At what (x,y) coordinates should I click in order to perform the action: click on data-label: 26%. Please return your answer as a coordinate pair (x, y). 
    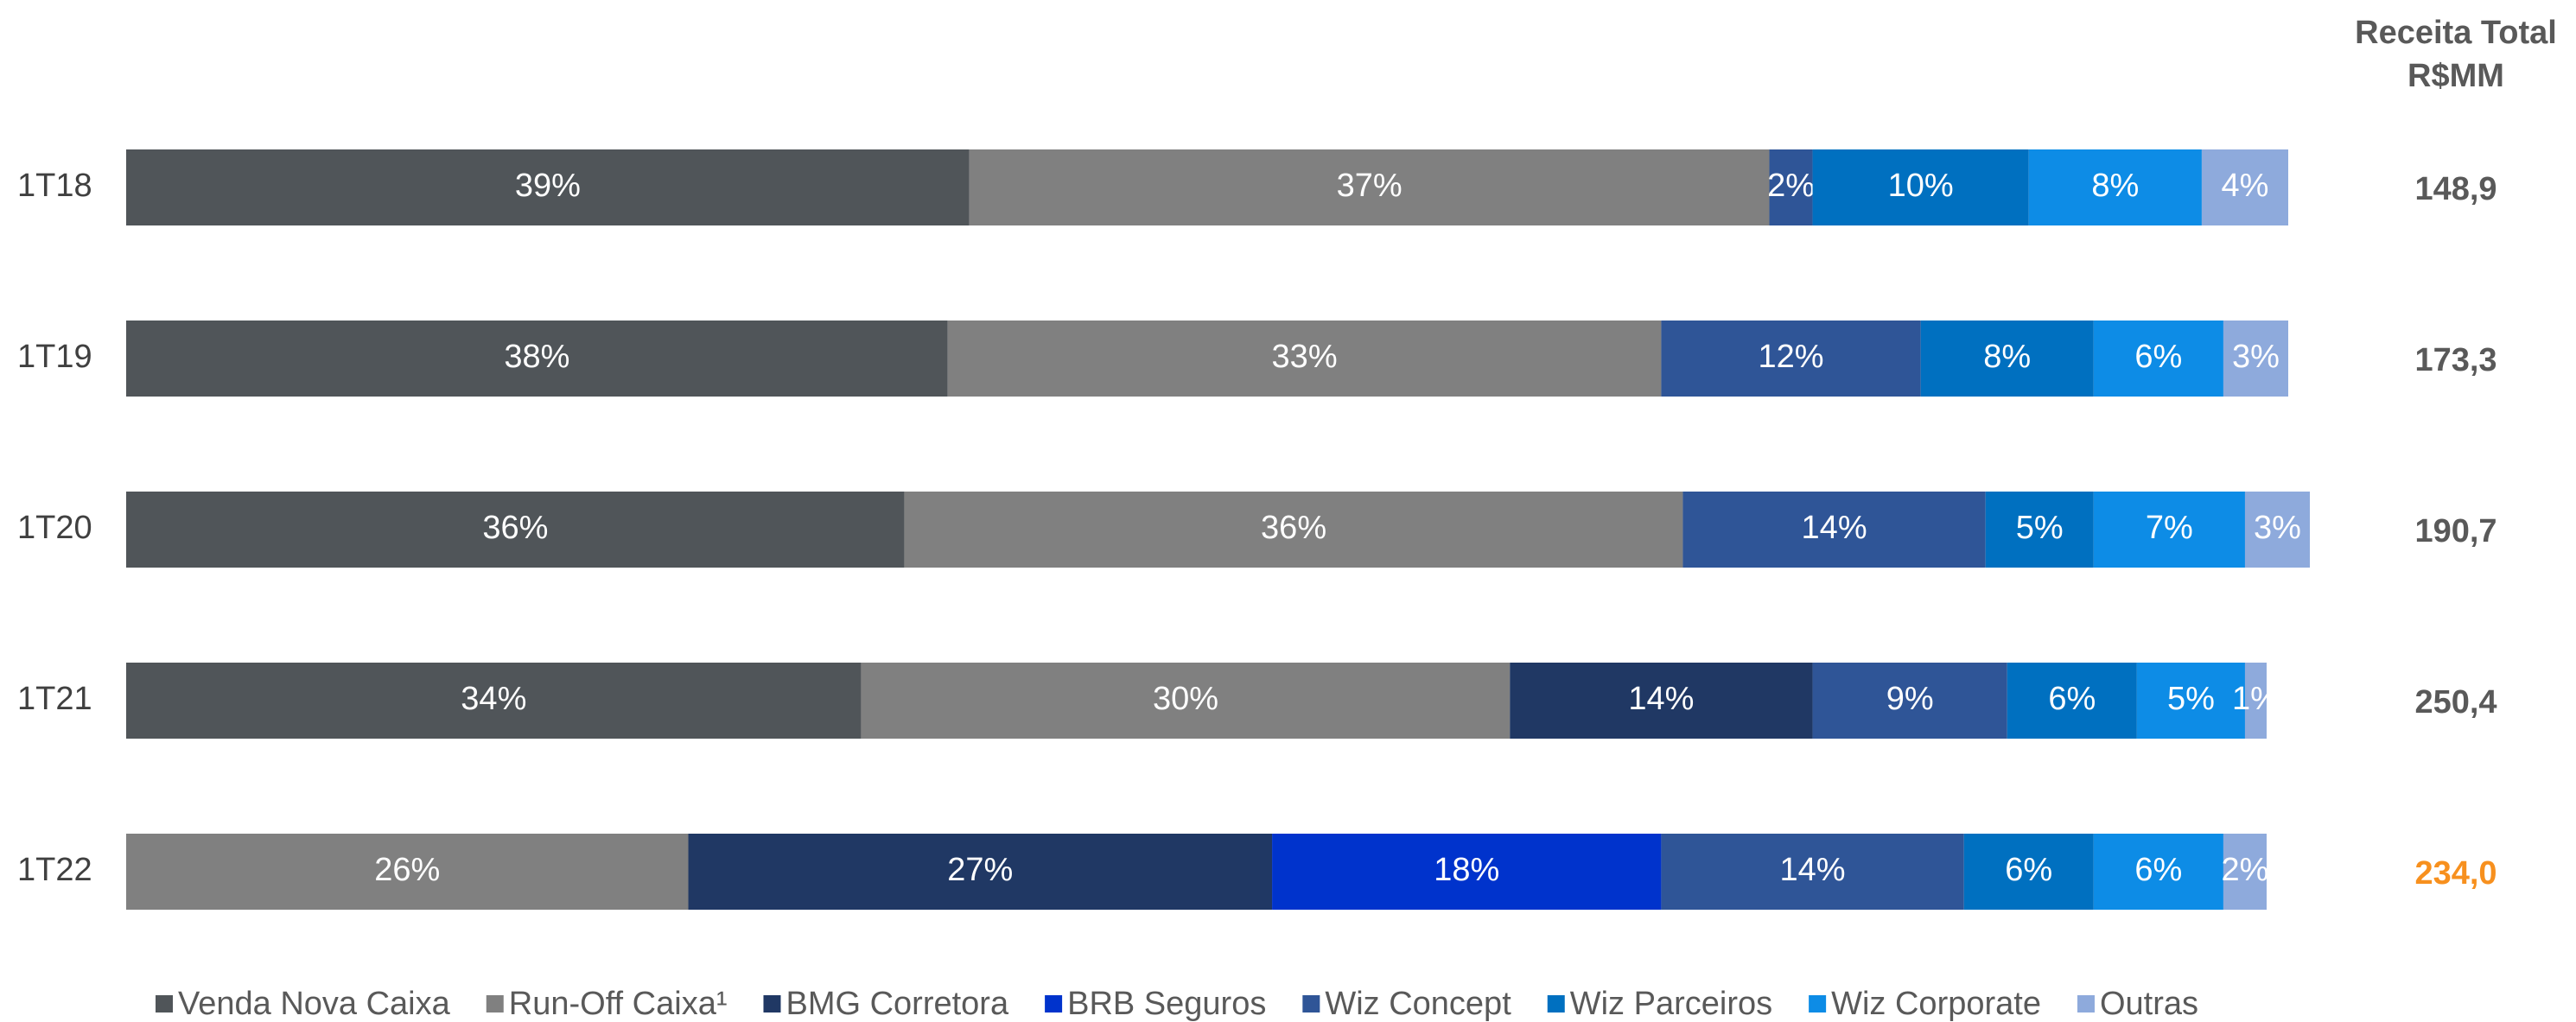
    Looking at the image, I should click on (407, 870).